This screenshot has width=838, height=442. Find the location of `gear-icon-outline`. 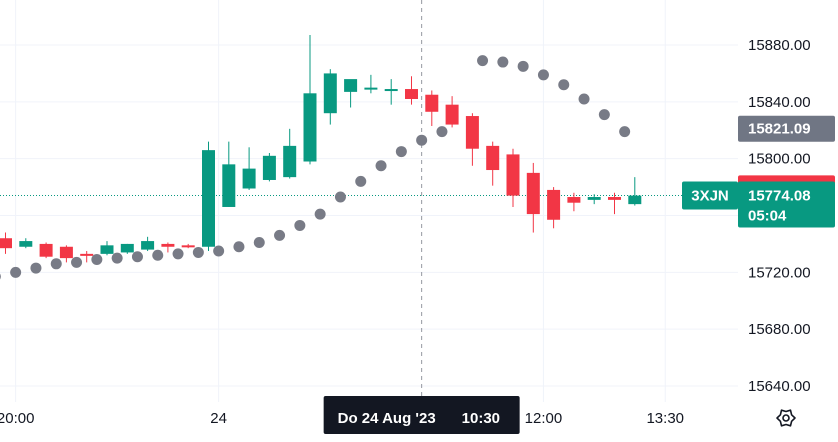

gear-icon-outline is located at coordinates (786, 418).